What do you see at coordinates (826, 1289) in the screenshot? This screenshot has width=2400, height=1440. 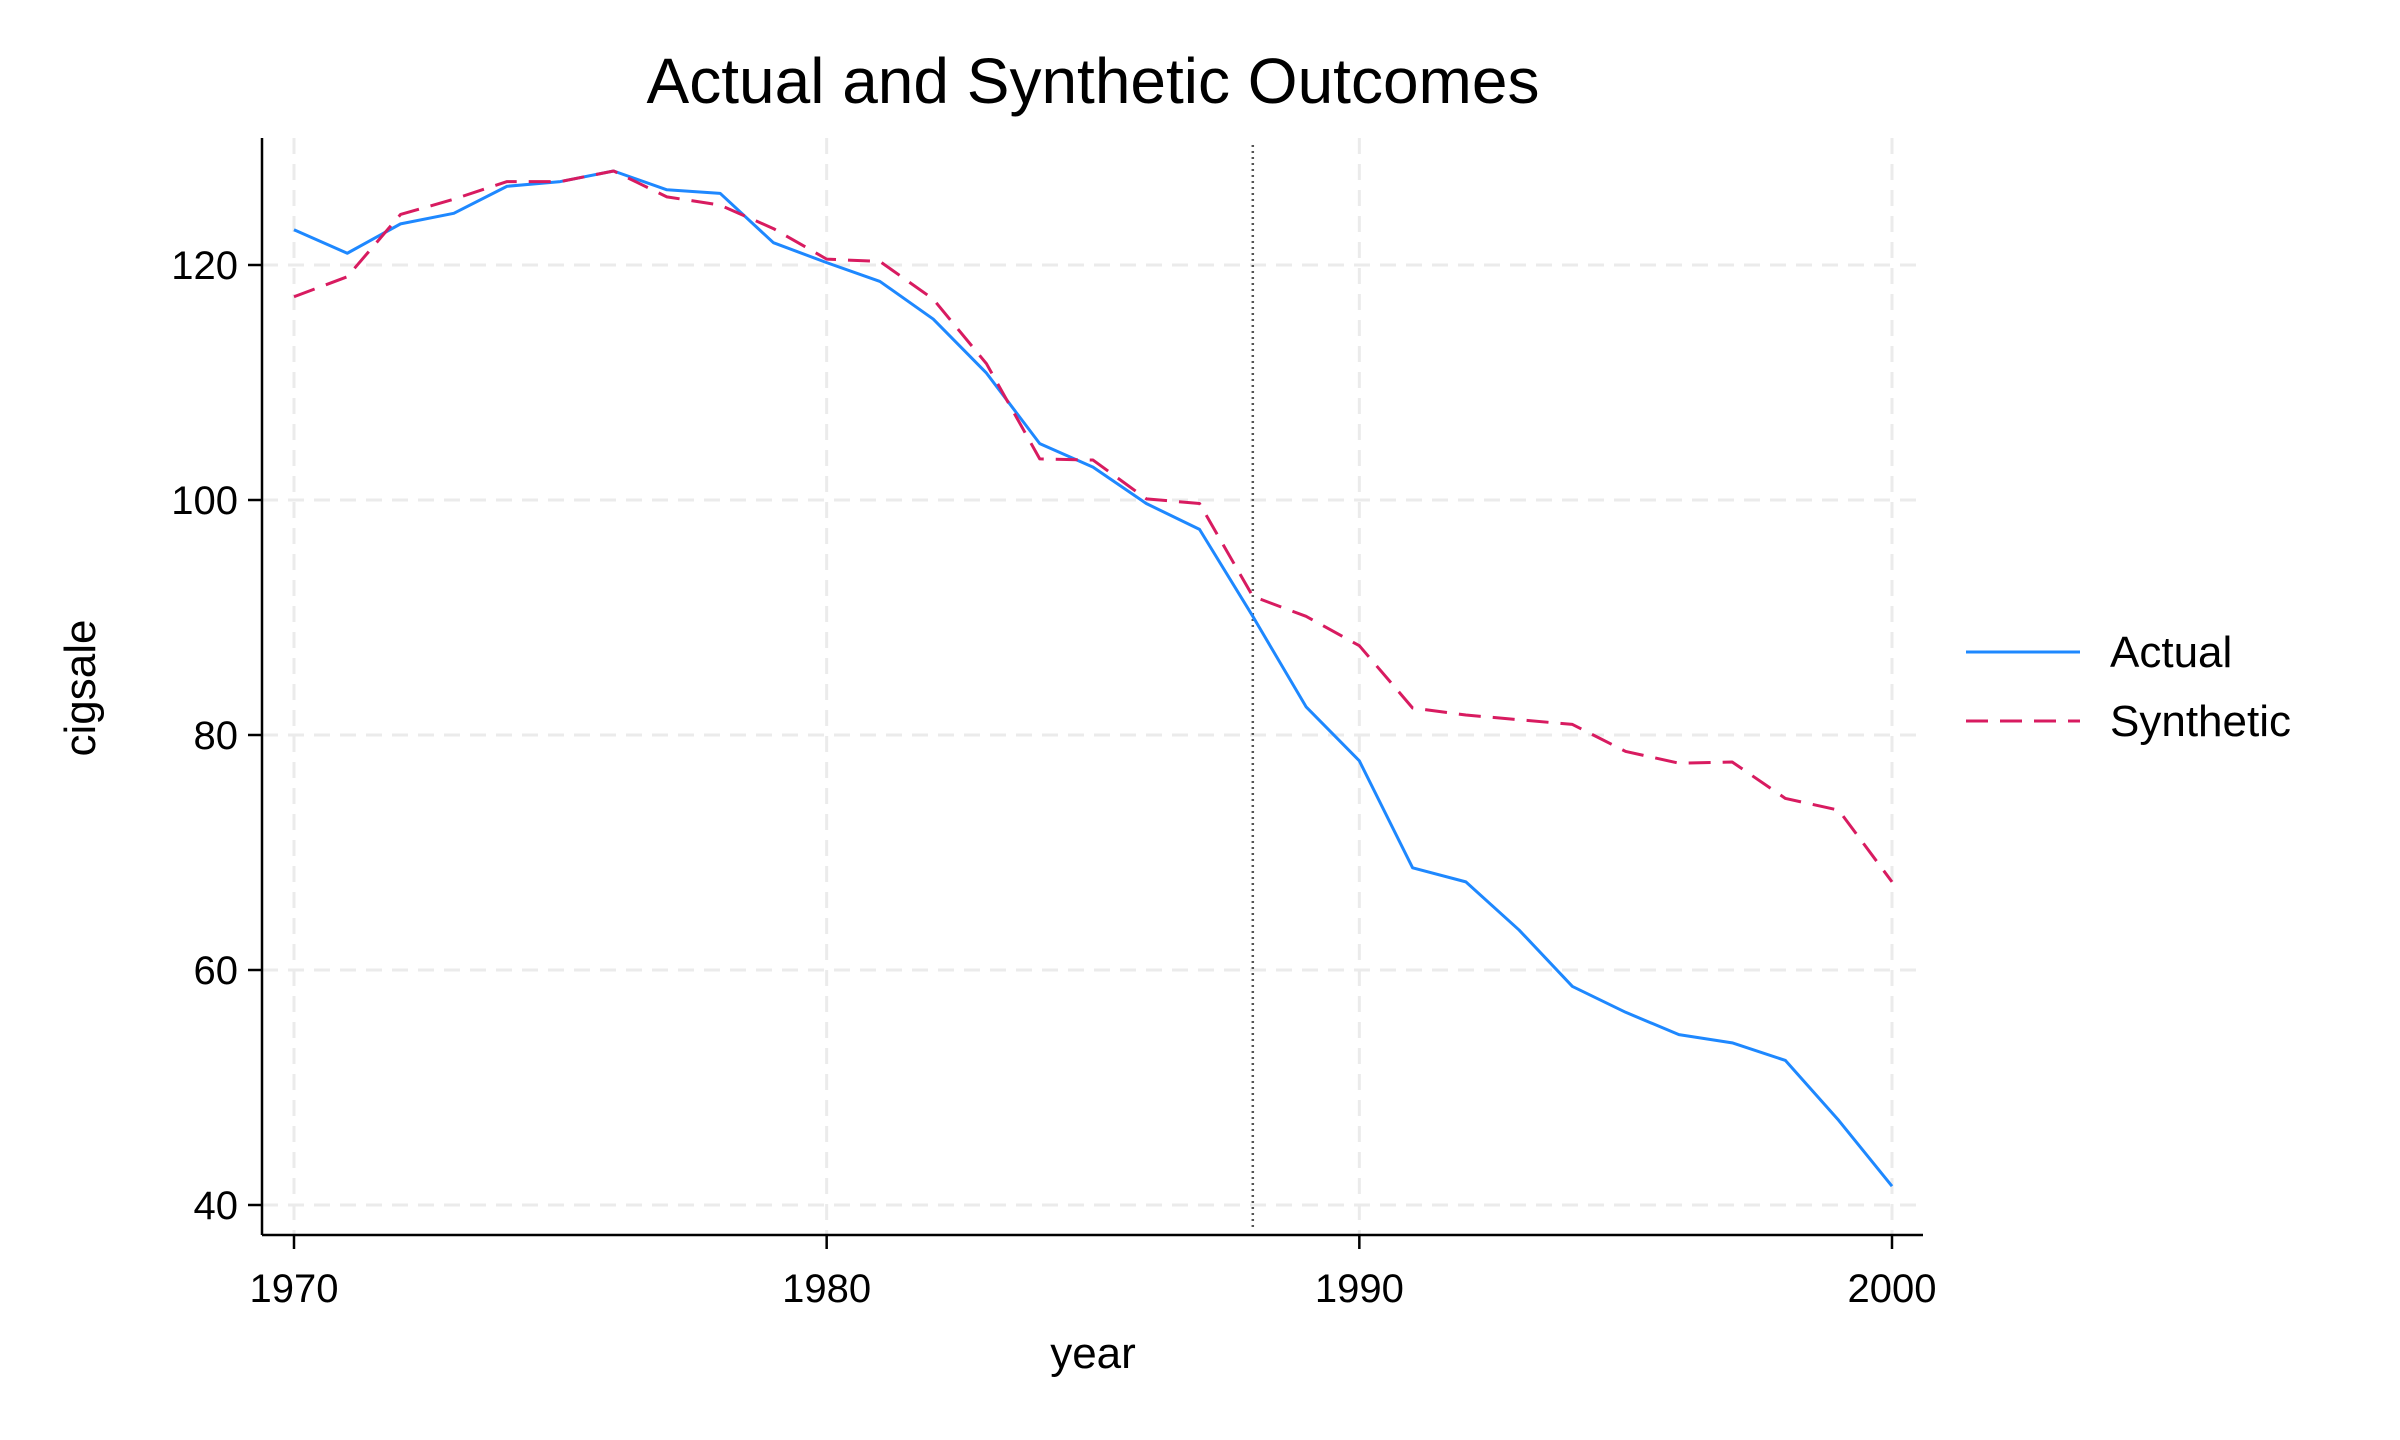 I see `x-tick-label: 1980` at bounding box center [826, 1289].